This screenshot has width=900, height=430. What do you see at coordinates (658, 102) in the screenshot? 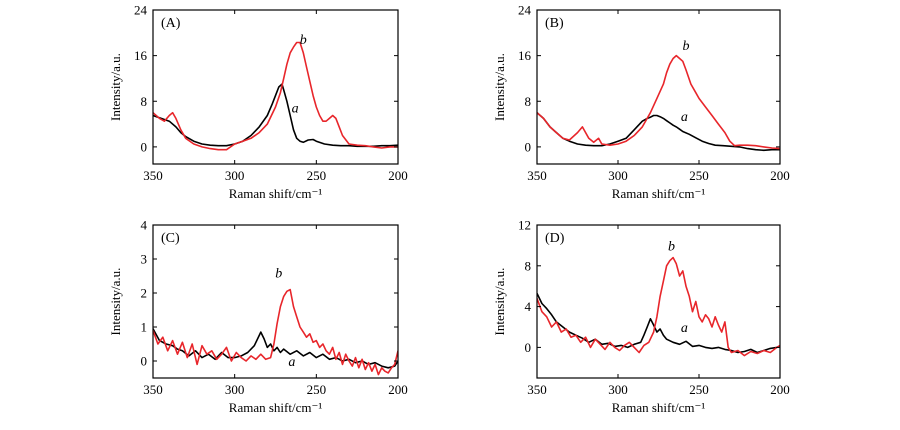
I see `panel-b-series-b-line` at bounding box center [658, 102].